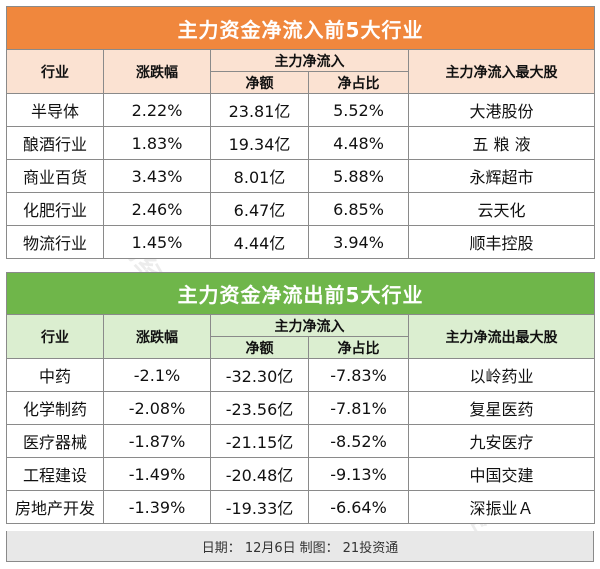 This screenshot has width=600, height=569. I want to click on industry-cell: 商业百货, so click(55, 176).